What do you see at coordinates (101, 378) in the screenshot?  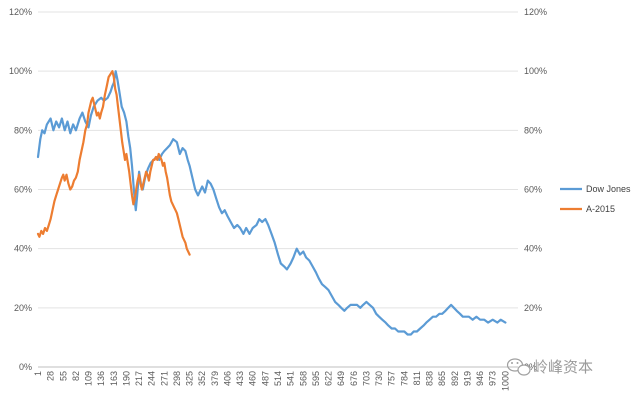 I see `x-tick-label: 136` at bounding box center [101, 378].